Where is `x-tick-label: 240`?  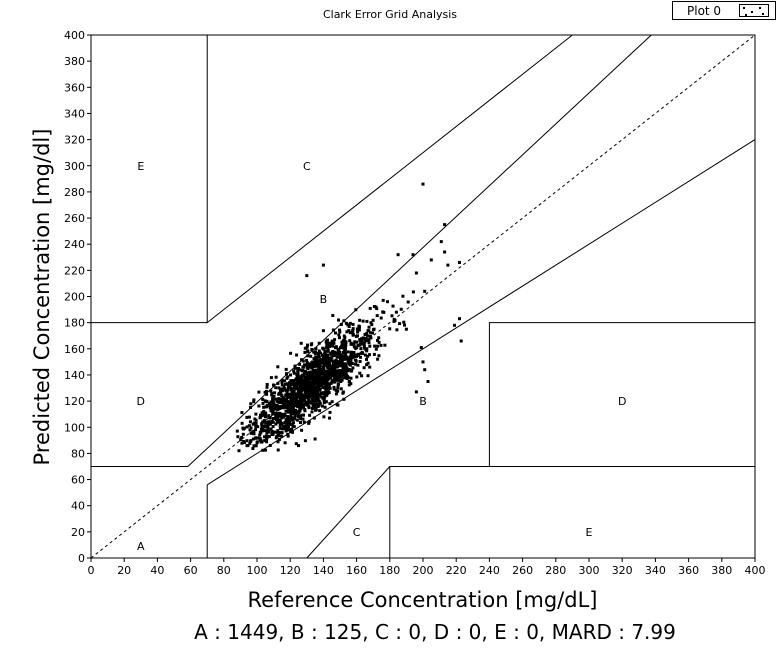
x-tick-label: 240 is located at coordinates (489, 570).